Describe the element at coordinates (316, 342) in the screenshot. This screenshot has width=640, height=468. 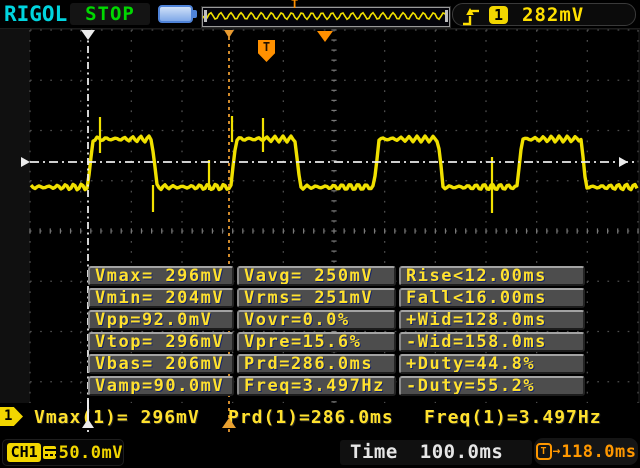
I see `measure-vpre: Vpre=15.6%` at that location.